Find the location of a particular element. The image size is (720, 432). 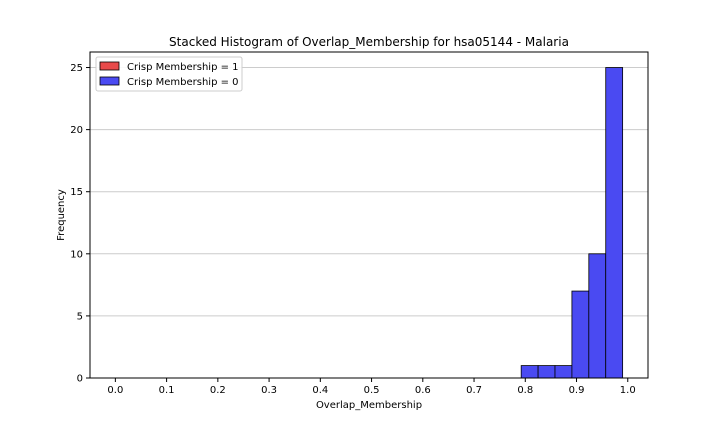

legend: Crisp Membership = 1 Crisp Membership = 0 is located at coordinates (169, 74).